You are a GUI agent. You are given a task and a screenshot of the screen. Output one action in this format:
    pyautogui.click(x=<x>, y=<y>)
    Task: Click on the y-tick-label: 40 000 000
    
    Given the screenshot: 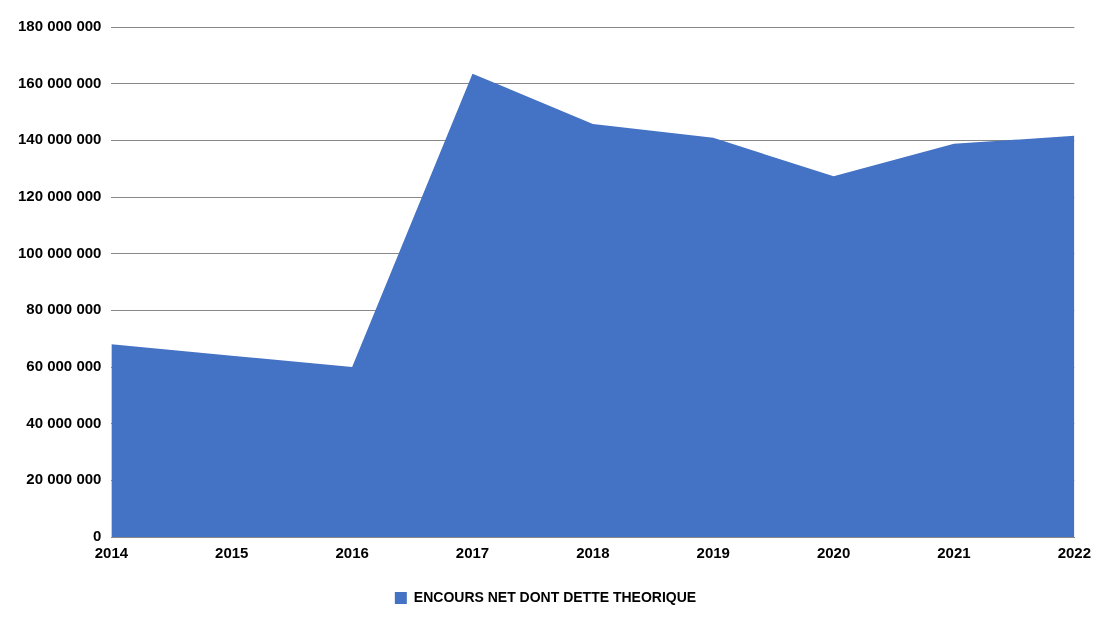 What is the action you would take?
    pyautogui.click(x=64, y=422)
    